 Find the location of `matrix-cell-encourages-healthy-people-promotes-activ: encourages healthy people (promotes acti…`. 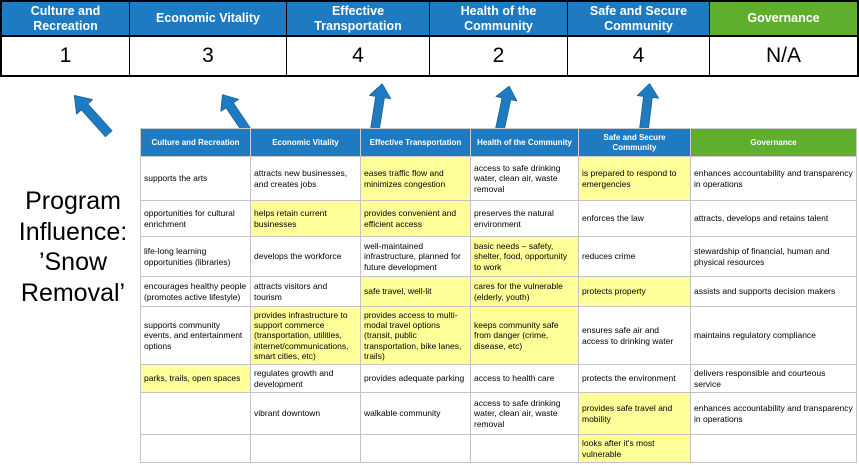

matrix-cell-encourages-healthy-people-promotes-activ: encourages healthy people (promotes acti… is located at coordinates (195, 291).